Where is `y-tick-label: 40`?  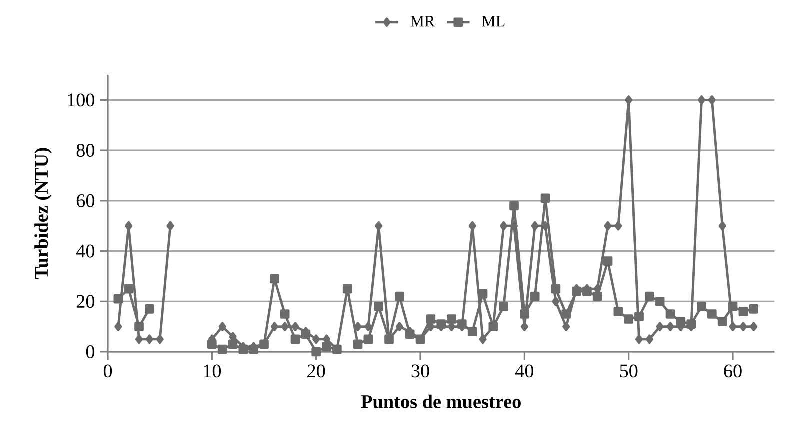 y-tick-label: 40 is located at coordinates (85, 251).